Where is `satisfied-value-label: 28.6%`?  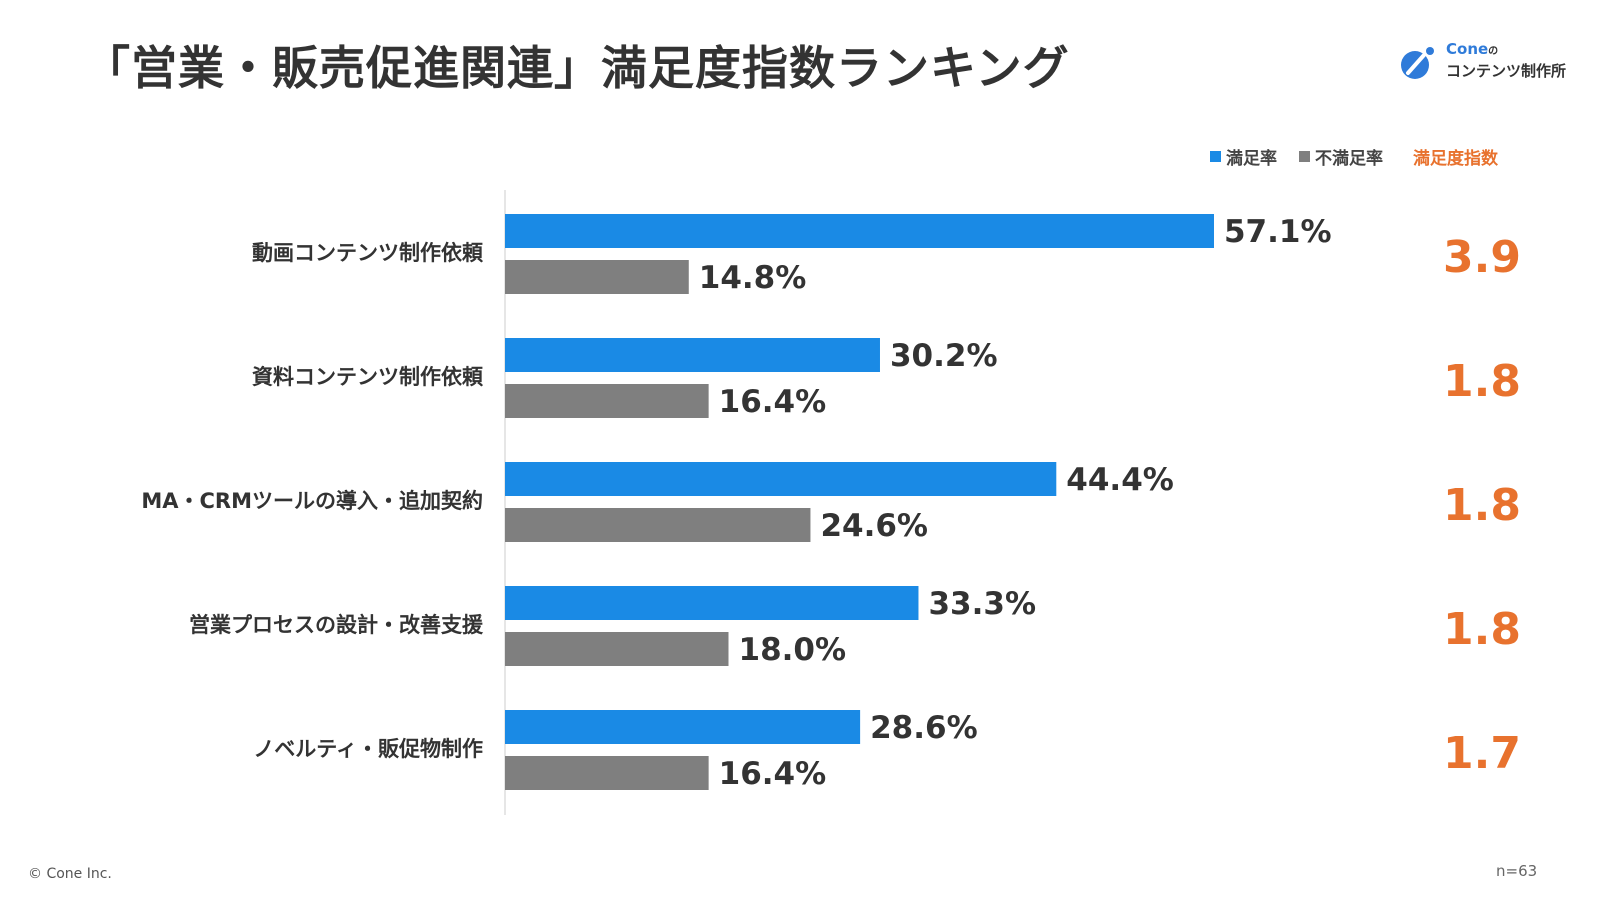 satisfied-value-label: 28.6% is located at coordinates (924, 728).